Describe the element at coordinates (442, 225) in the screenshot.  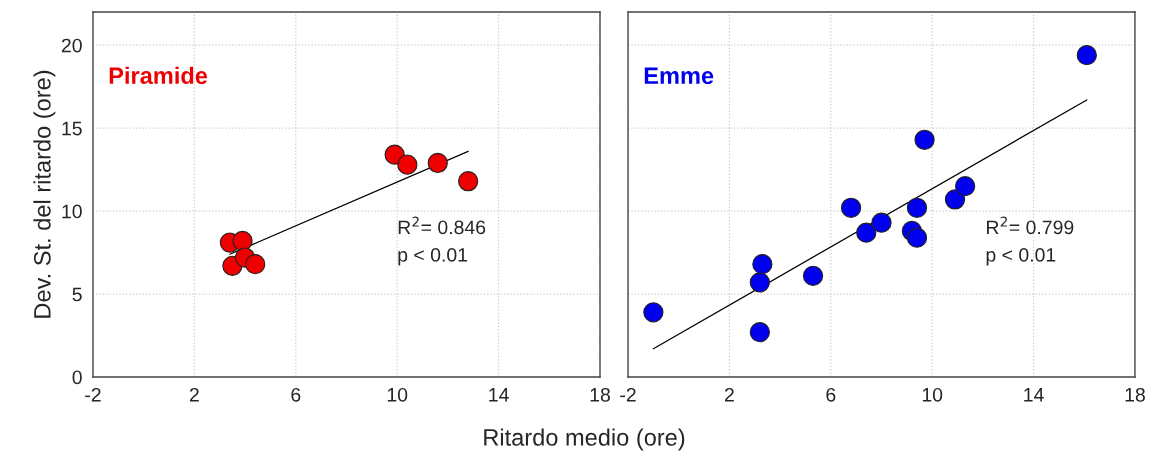
I see `annotation: R$^{2}$= 0.846` at that location.